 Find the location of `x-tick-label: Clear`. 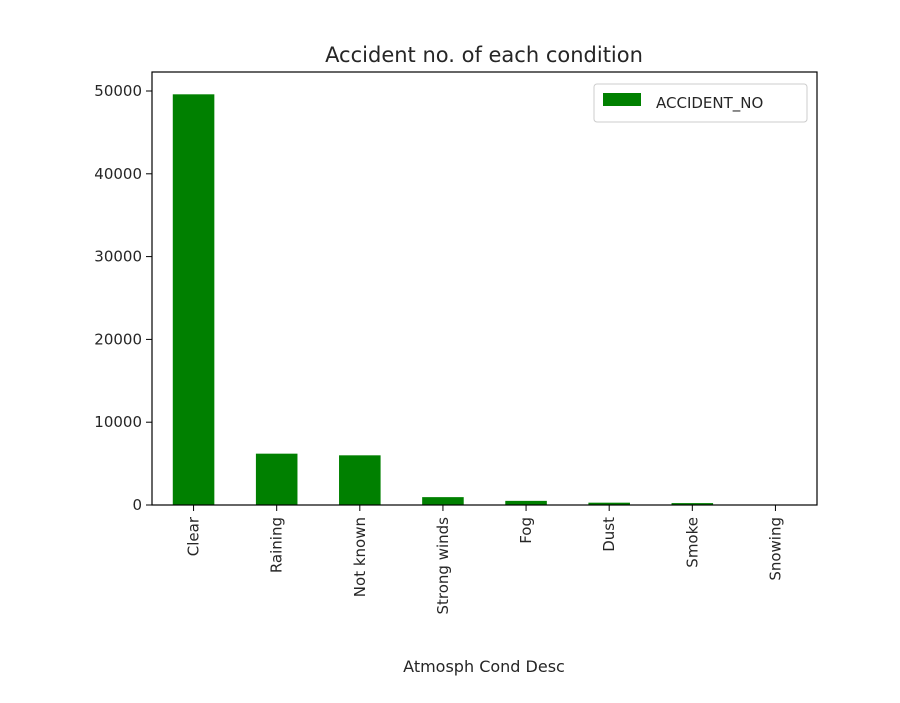

x-tick-label: Clear is located at coordinates (194, 536).